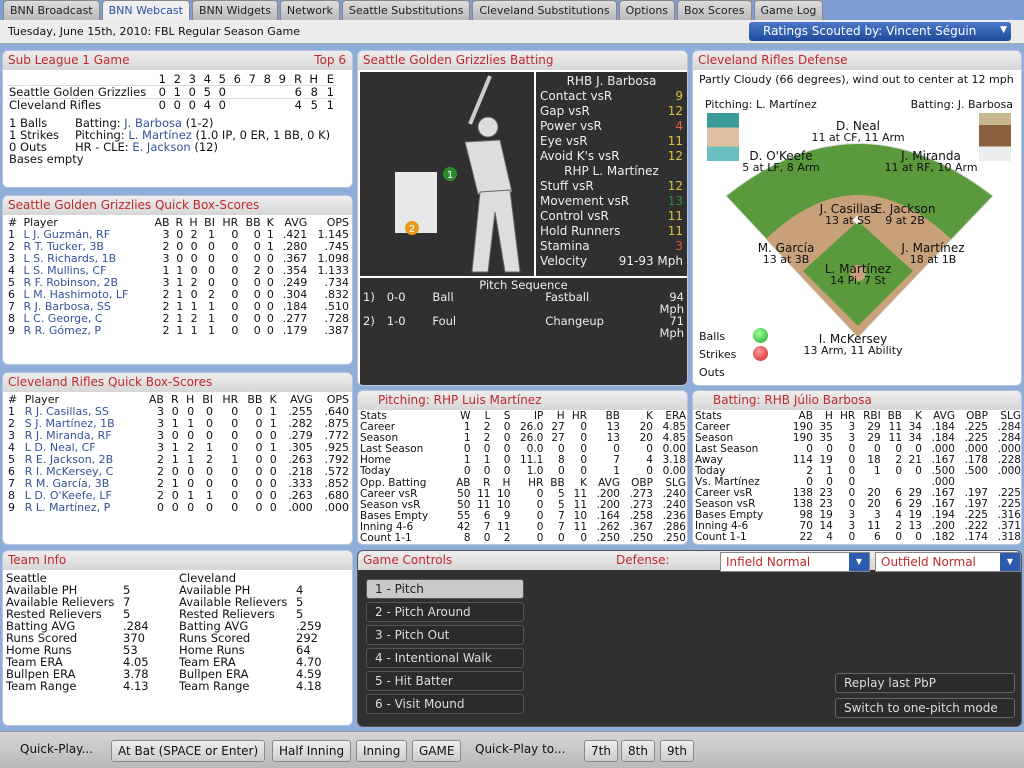 The height and width of the screenshot is (768, 1024). I want to click on pitch-location-marker: 1, so click(450, 174).